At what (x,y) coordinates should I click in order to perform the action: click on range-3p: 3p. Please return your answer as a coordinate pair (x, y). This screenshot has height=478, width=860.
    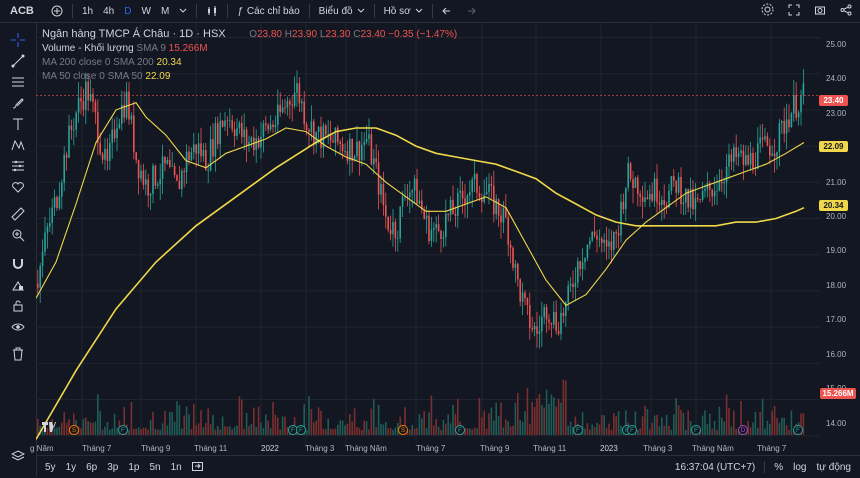
    Looking at the image, I should click on (113, 467).